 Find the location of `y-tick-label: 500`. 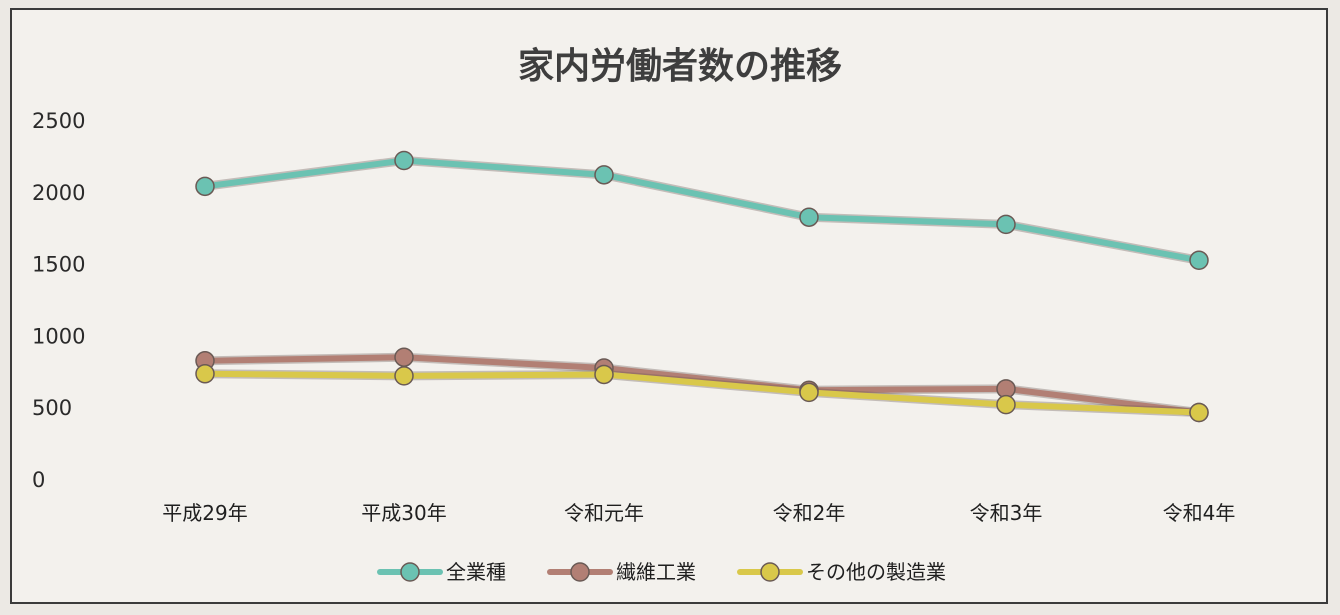

y-tick-label: 500 is located at coordinates (52, 408).